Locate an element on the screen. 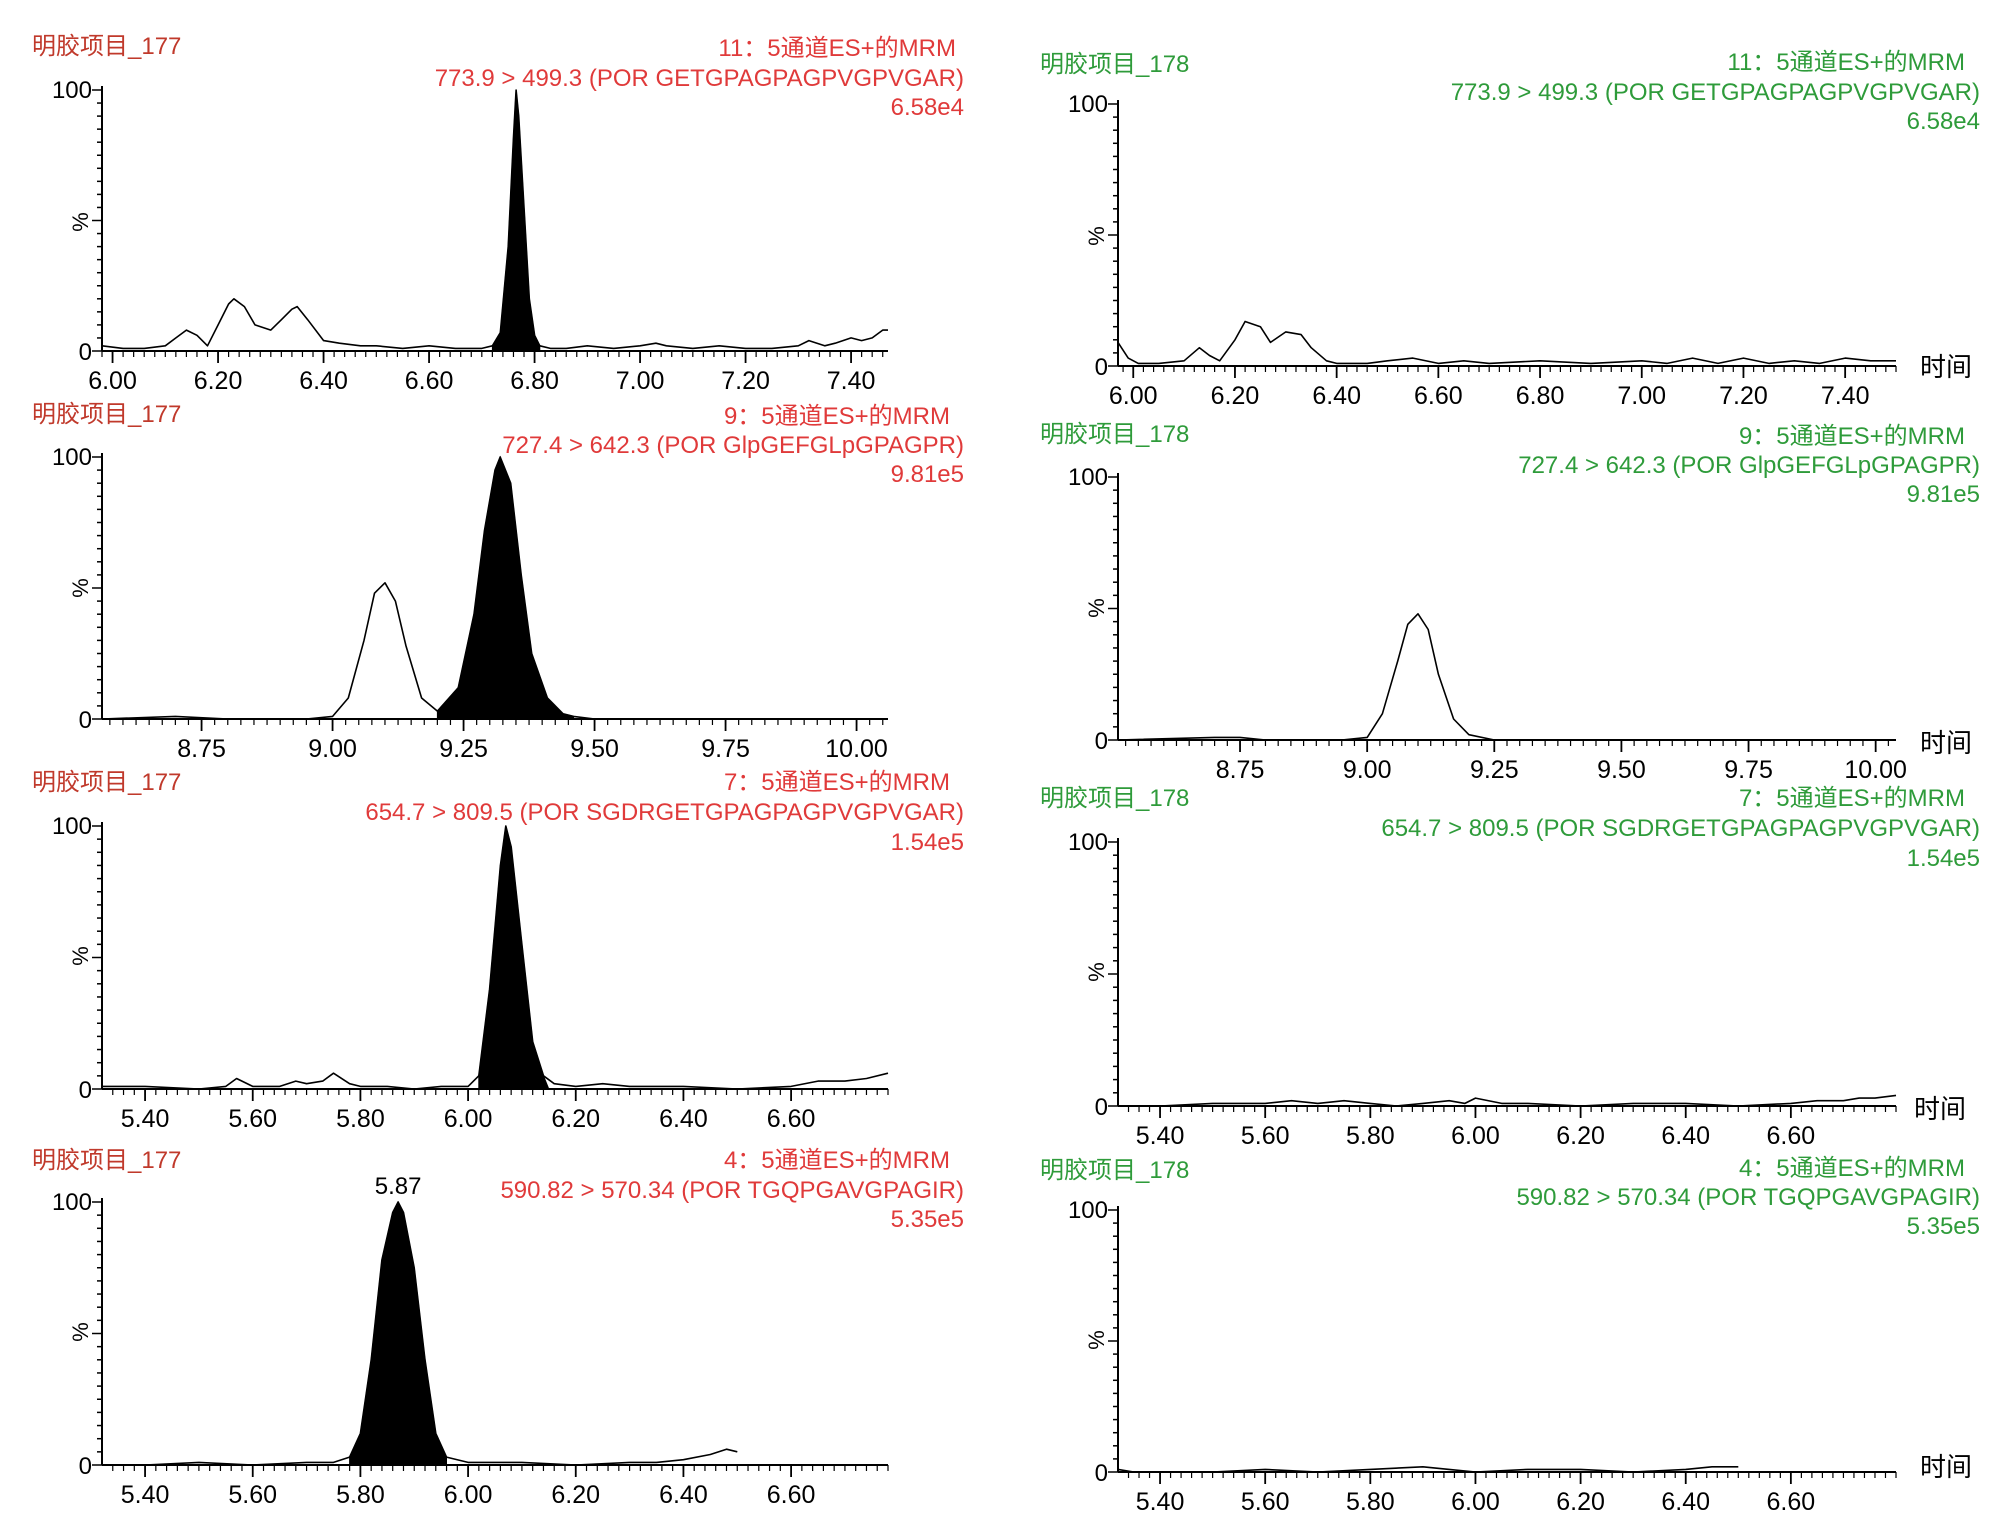 This screenshot has width=2000, height=1540. transition-label: 773.9 > 499.3 (POR GETGPAGPAGPVGPVGAR) is located at coordinates (699, 78).